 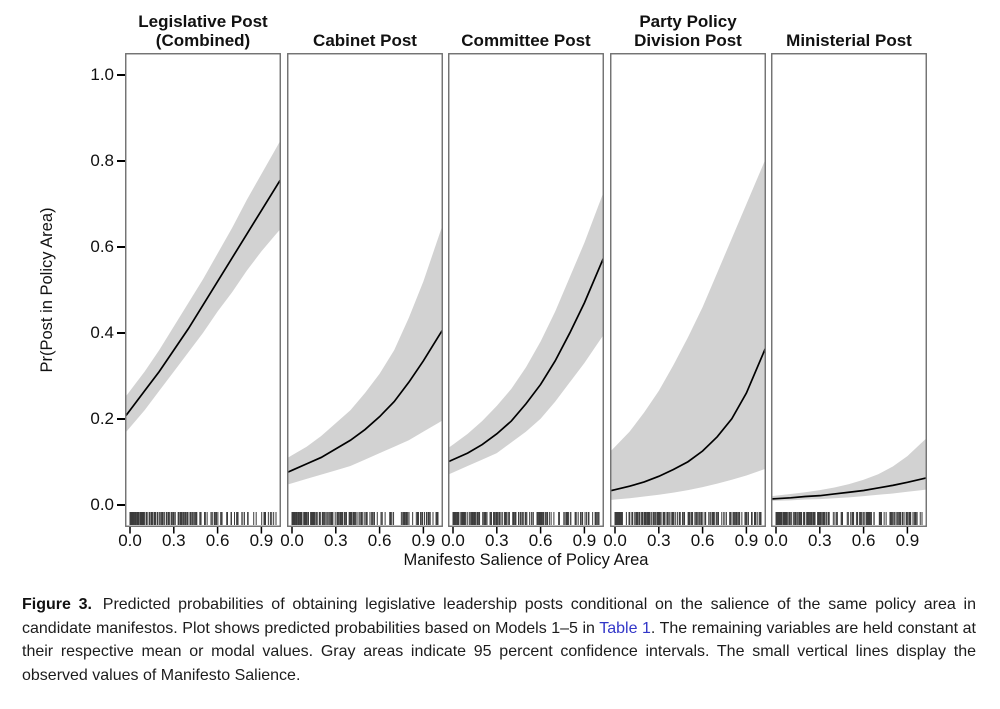 What do you see at coordinates (526, 40) in the screenshot?
I see `panel-title-line: Committee Post` at bounding box center [526, 40].